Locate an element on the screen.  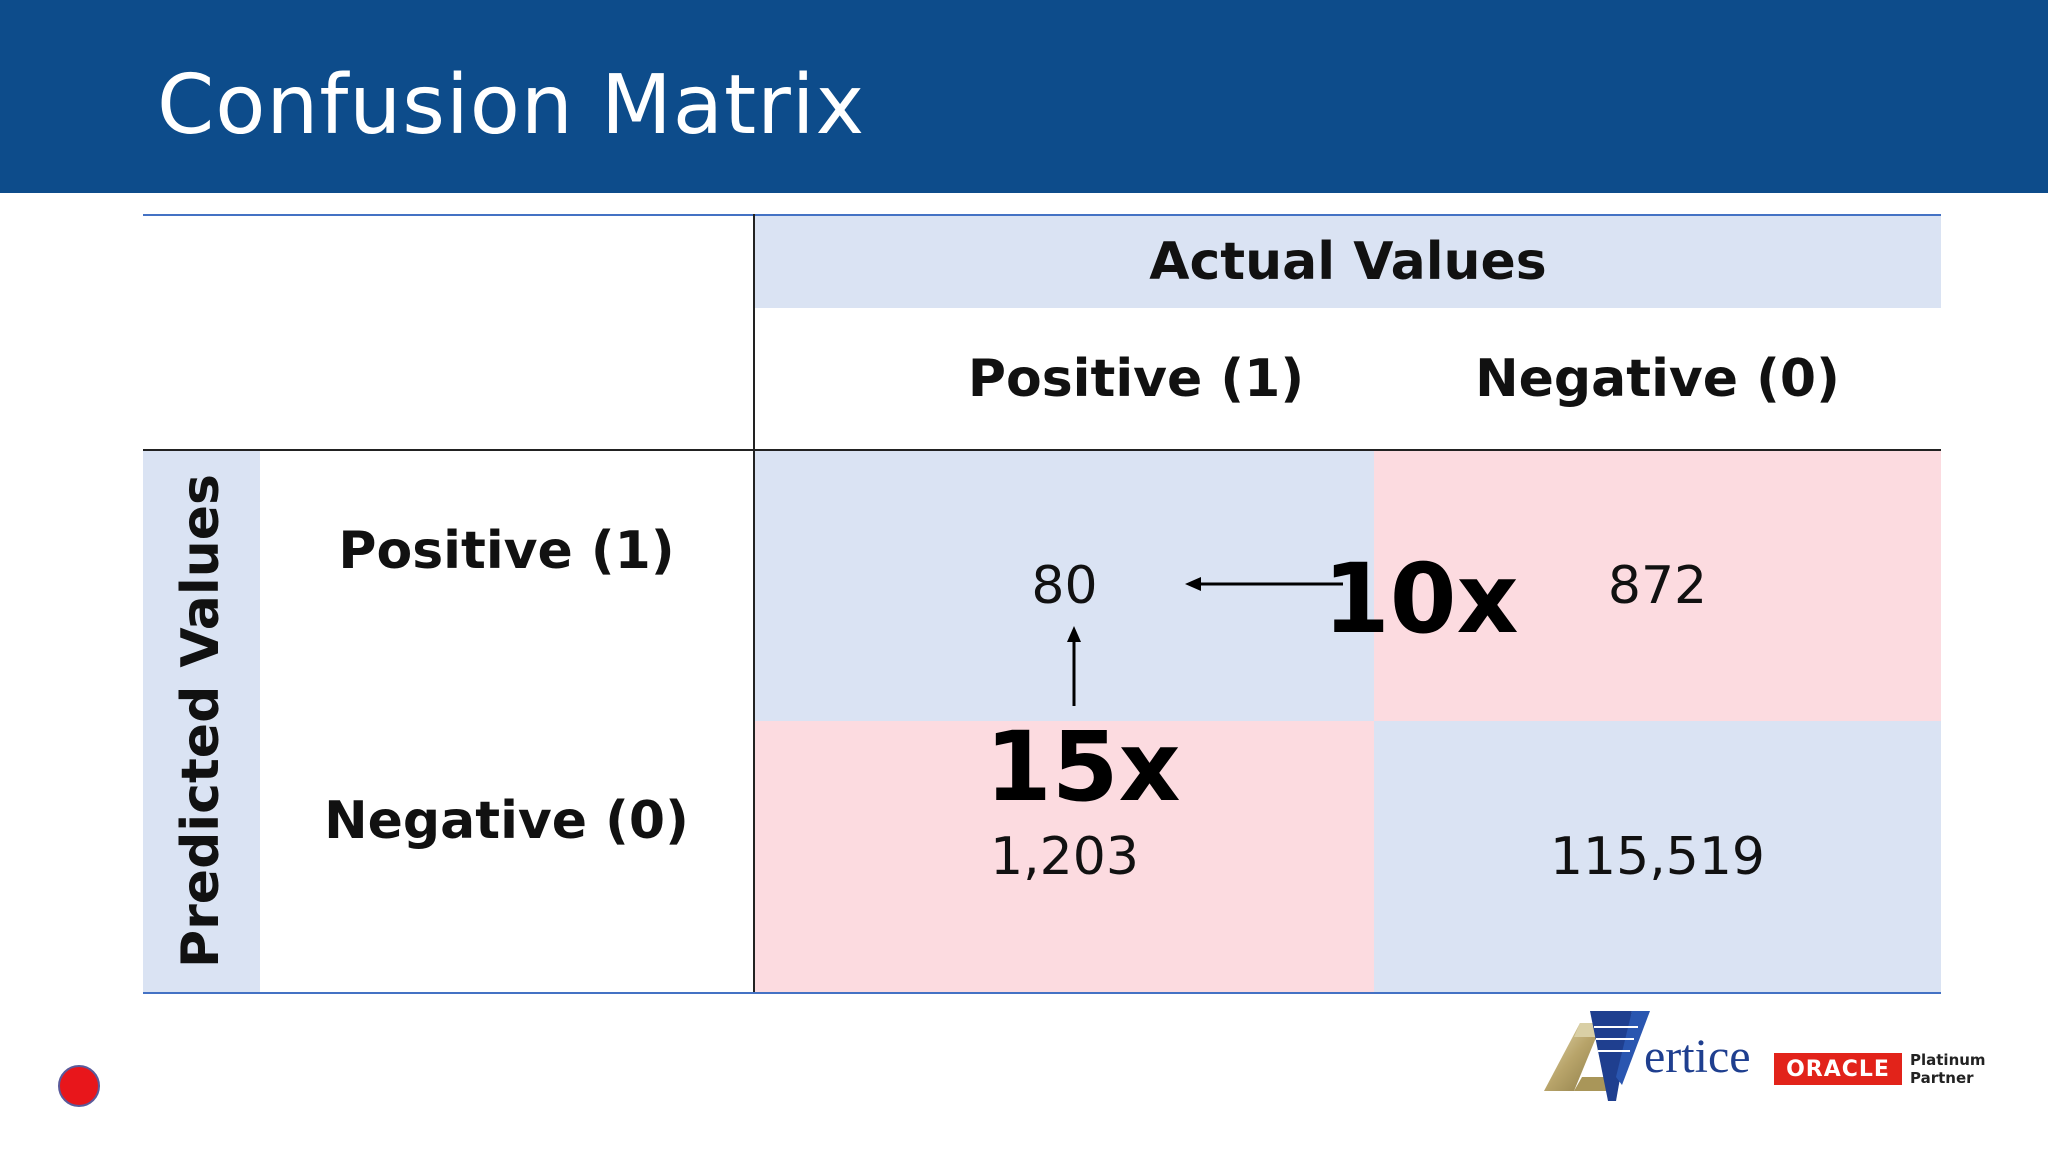
cell-true-negative: 115,519 is located at coordinates (1657, 856).